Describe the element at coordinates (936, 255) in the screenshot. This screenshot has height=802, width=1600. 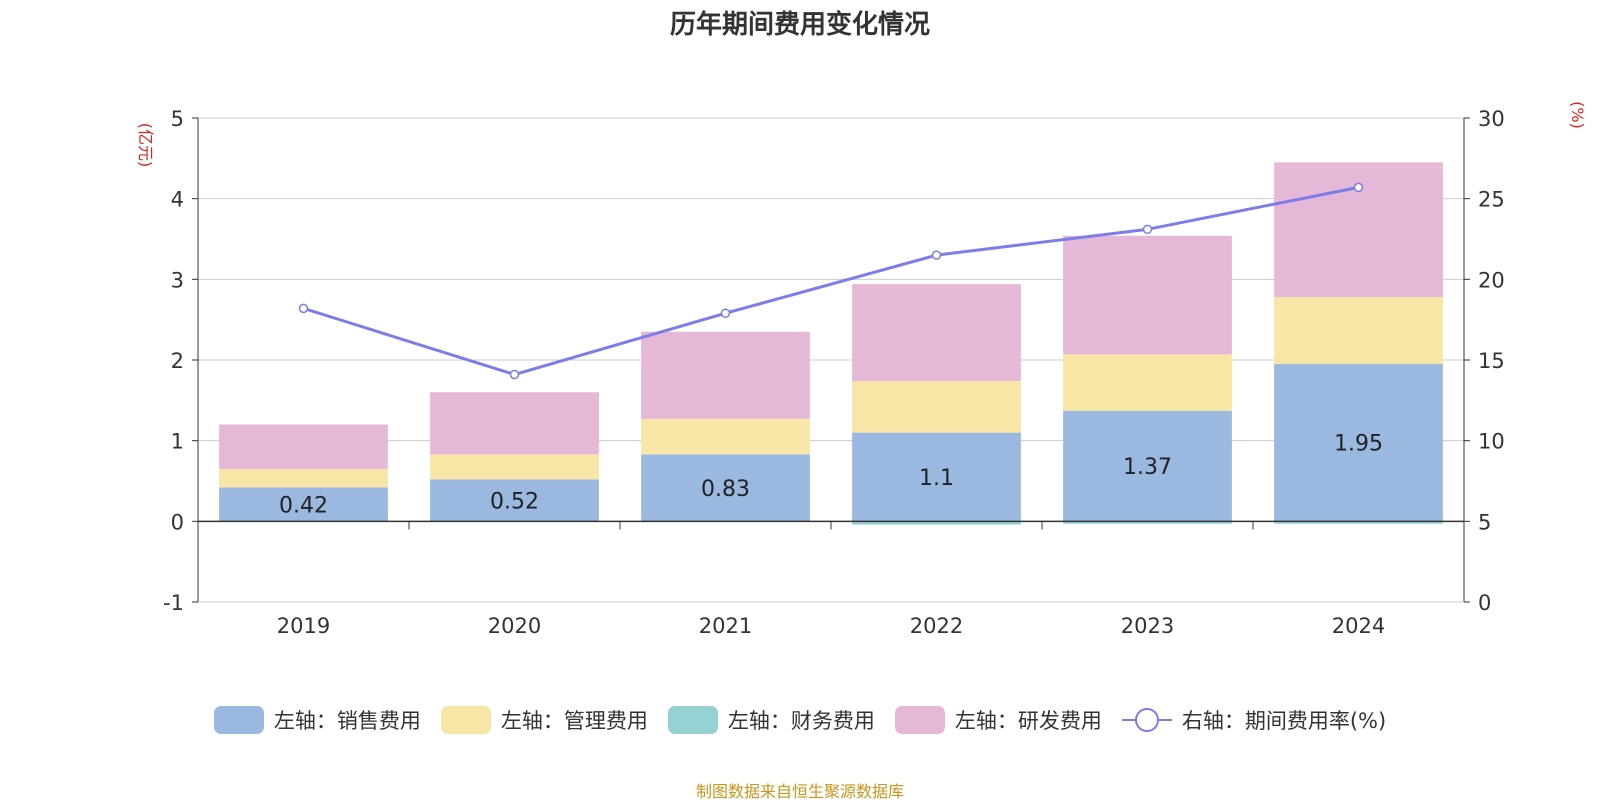
I see `rate-point-2022` at that location.